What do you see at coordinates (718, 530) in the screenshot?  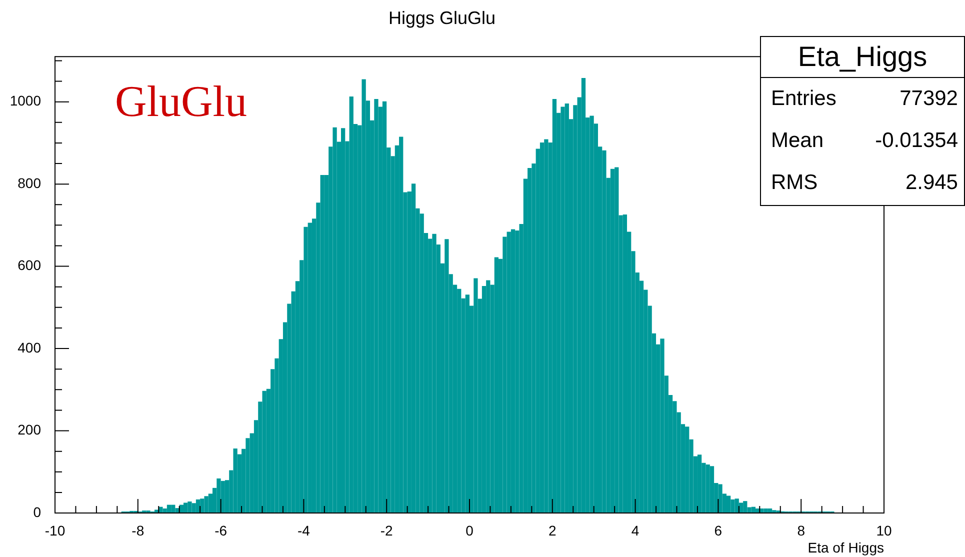 I see `x-tick-label: 6` at bounding box center [718, 530].